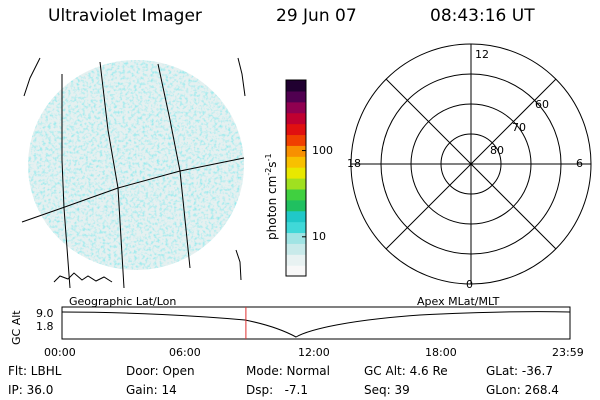 Image resolution: width=600 pixels, height=400 pixels. What do you see at coordinates (316, 16) in the screenshot?
I see `date-label: 29 Jun 07` at bounding box center [316, 16].